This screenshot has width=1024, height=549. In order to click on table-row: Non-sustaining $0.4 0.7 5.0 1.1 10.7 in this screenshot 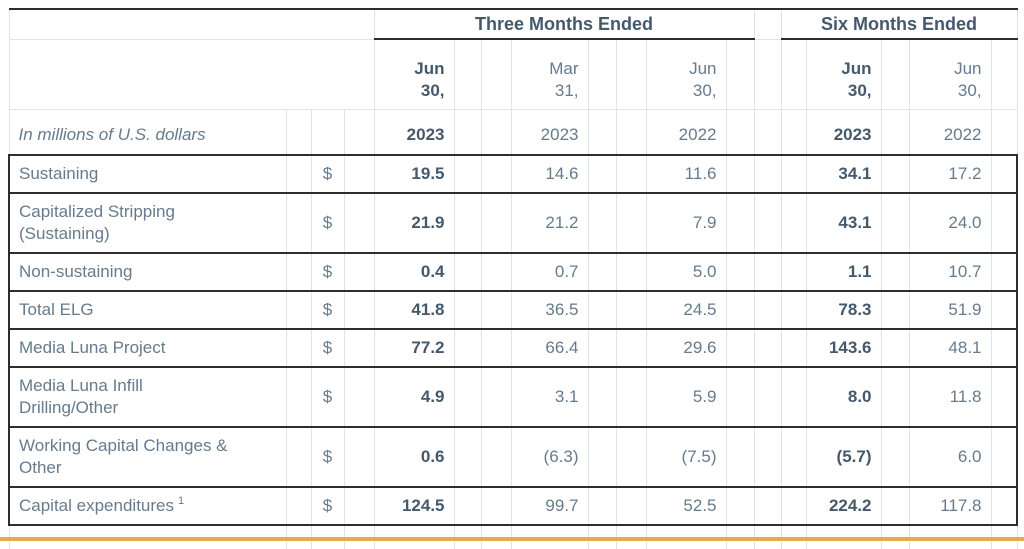, I will do `click(513, 272)`.